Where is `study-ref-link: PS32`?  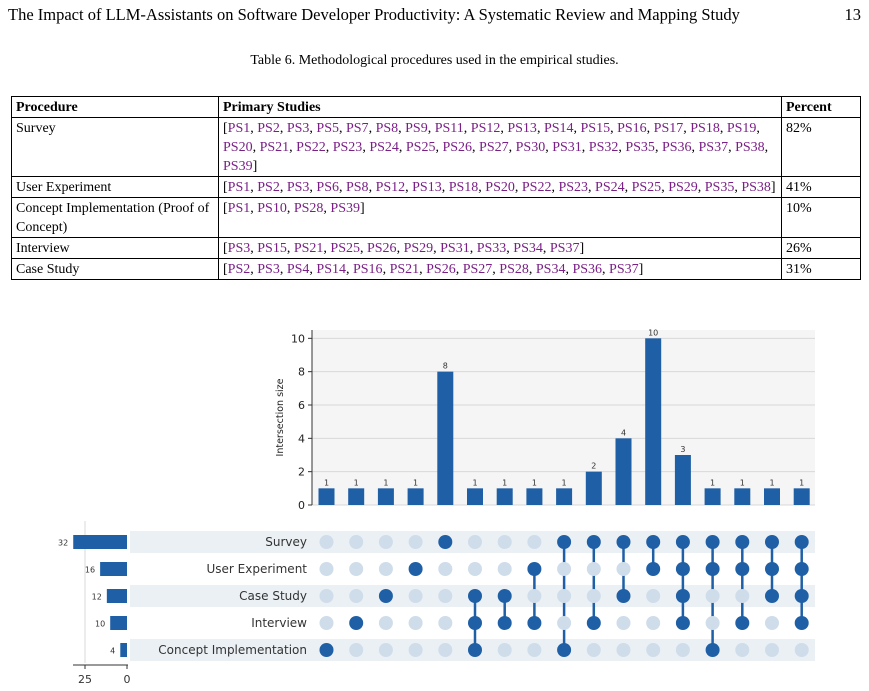 study-ref-link: PS32 is located at coordinates (603, 147).